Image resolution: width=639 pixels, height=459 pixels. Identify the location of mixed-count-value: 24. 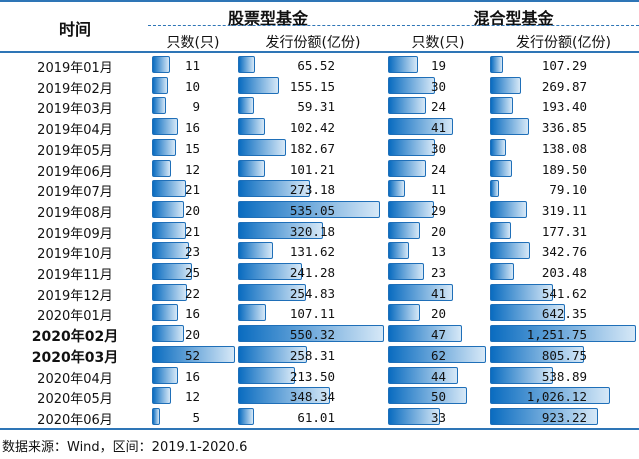
(438, 107).